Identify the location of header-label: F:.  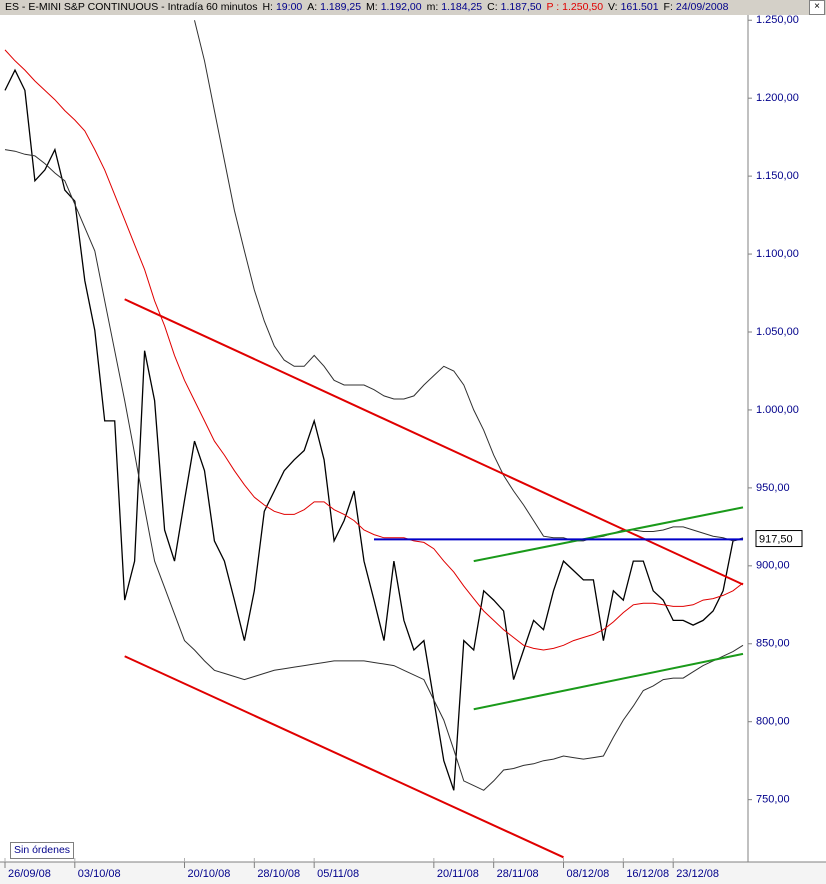
(668, 7).